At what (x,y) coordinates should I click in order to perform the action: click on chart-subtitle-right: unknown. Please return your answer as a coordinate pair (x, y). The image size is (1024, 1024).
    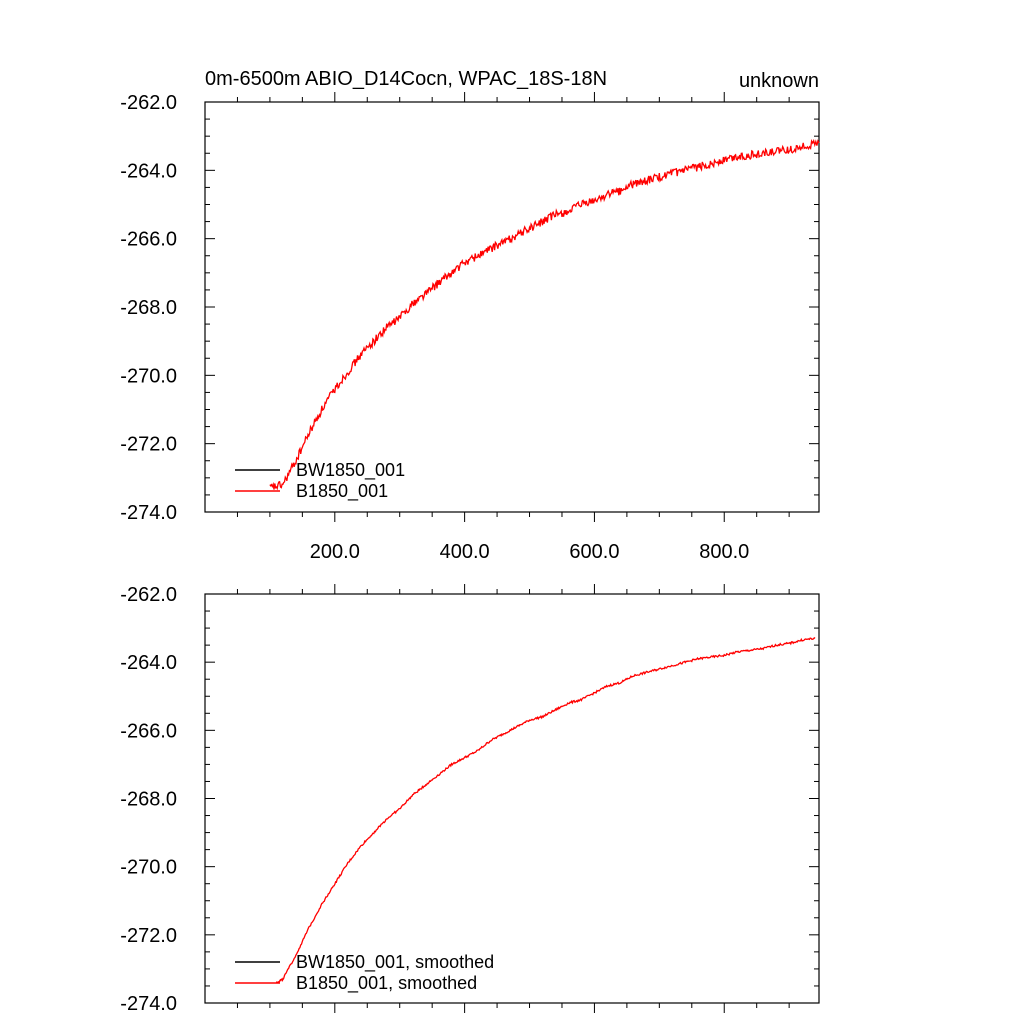
    Looking at the image, I should click on (779, 81).